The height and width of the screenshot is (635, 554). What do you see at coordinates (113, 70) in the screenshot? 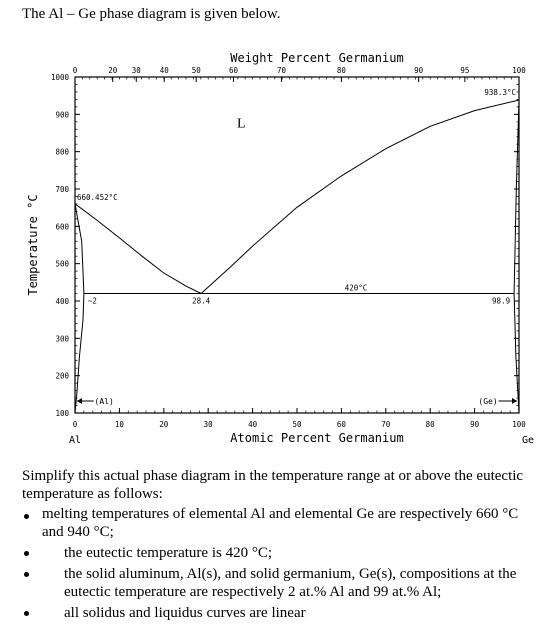
I see `top-tick-label: 20` at bounding box center [113, 70].